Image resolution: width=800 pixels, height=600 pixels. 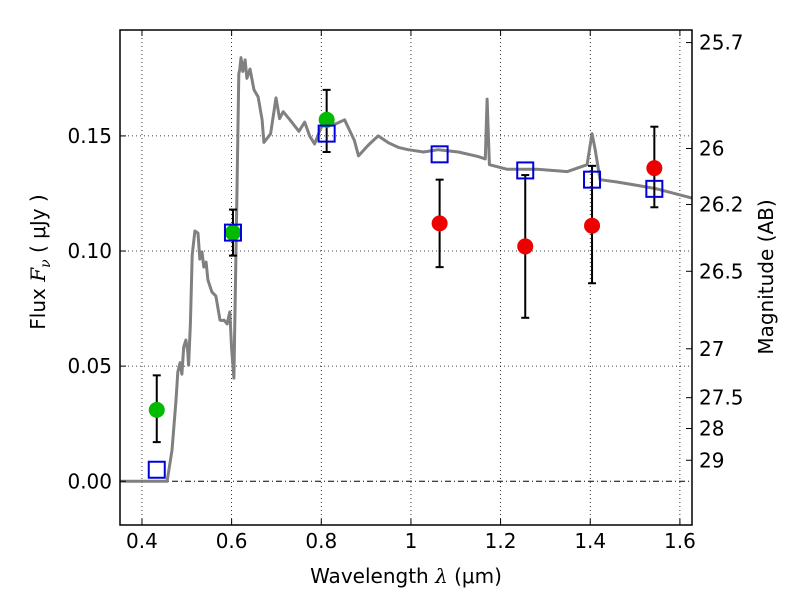 What do you see at coordinates (711, 460) in the screenshot?
I see `y2-tick-label: 29` at bounding box center [711, 460].